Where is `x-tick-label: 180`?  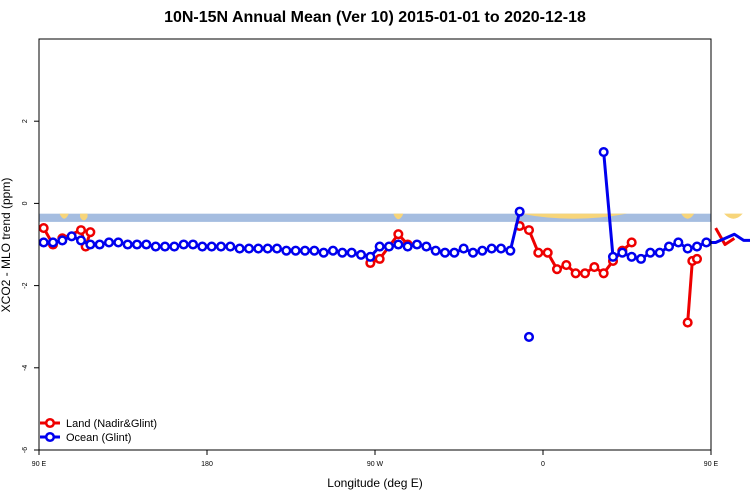 x-tick-label: 180 is located at coordinates (207, 464).